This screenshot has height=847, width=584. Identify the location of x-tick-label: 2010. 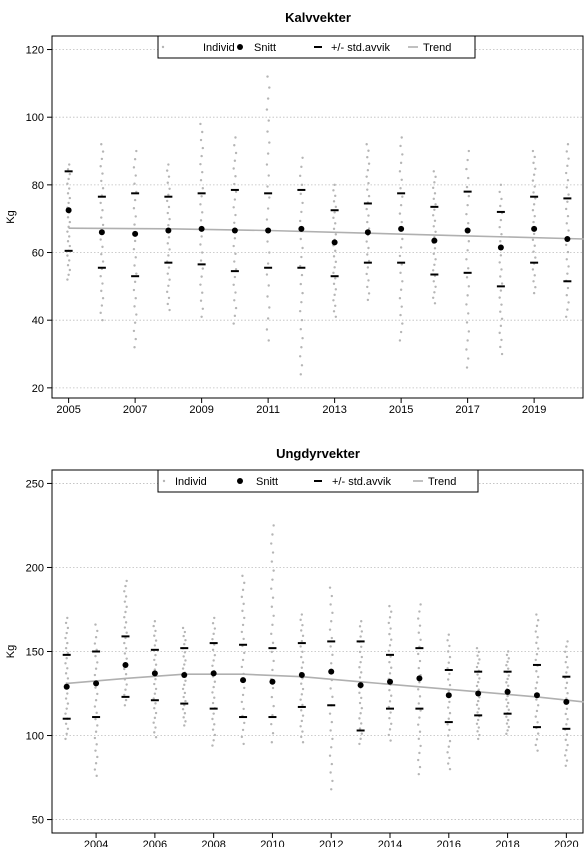
(272, 843).